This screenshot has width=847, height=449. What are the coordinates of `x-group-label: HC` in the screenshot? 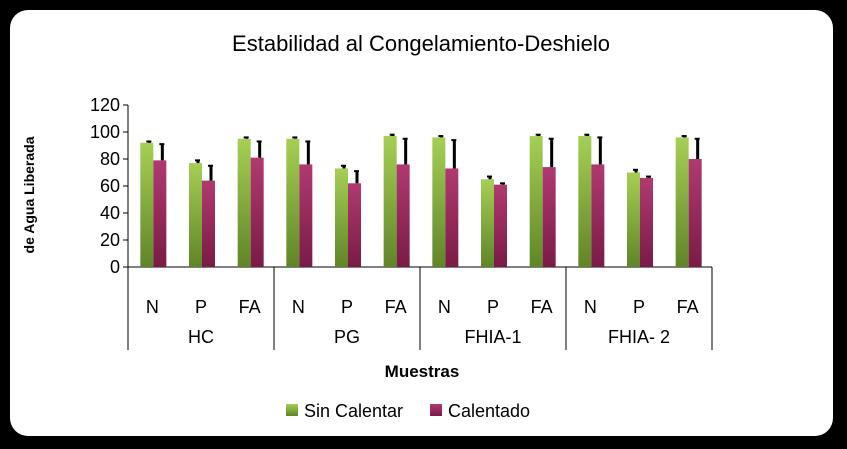 It's located at (201, 337).